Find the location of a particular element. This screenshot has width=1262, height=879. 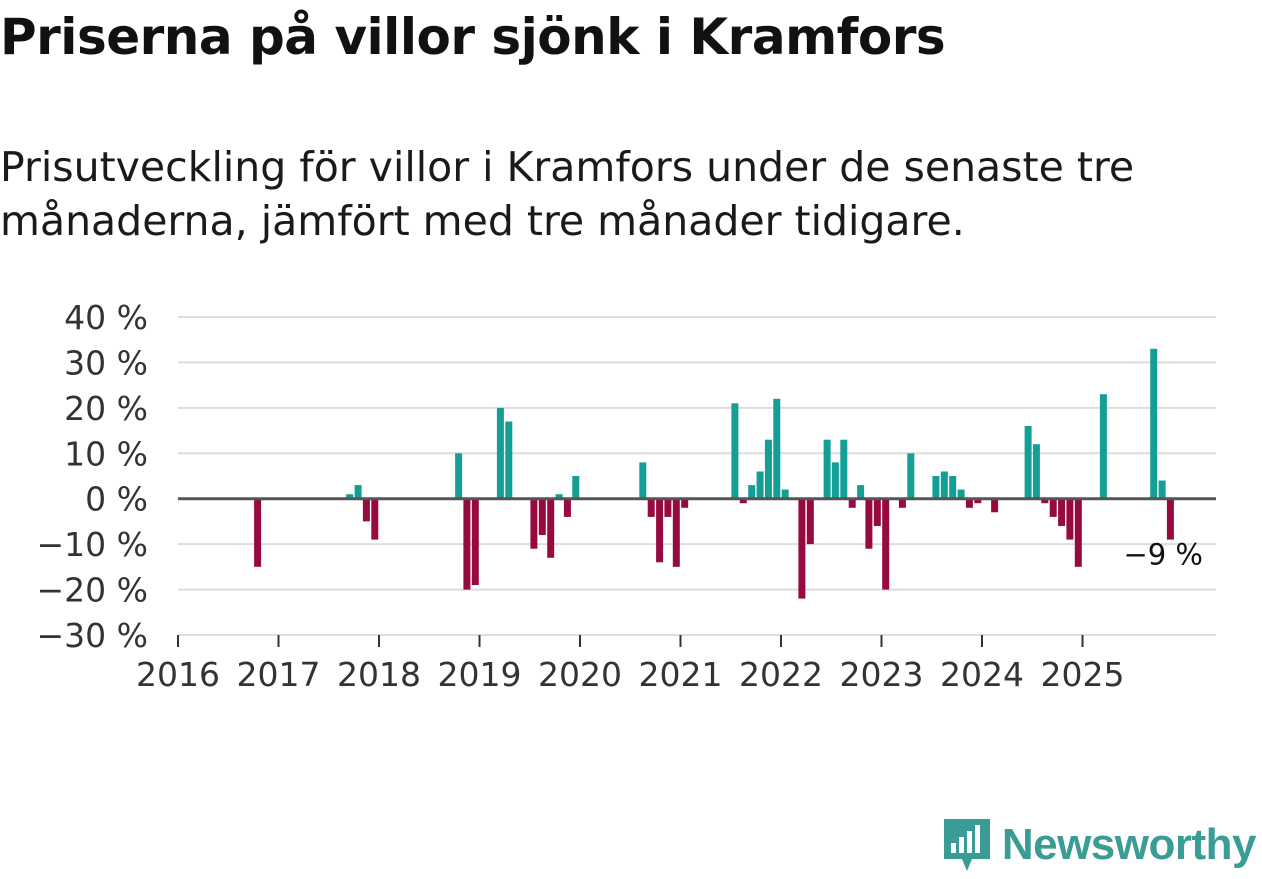

brand-name: Newsworthy is located at coordinates (1129, 844).